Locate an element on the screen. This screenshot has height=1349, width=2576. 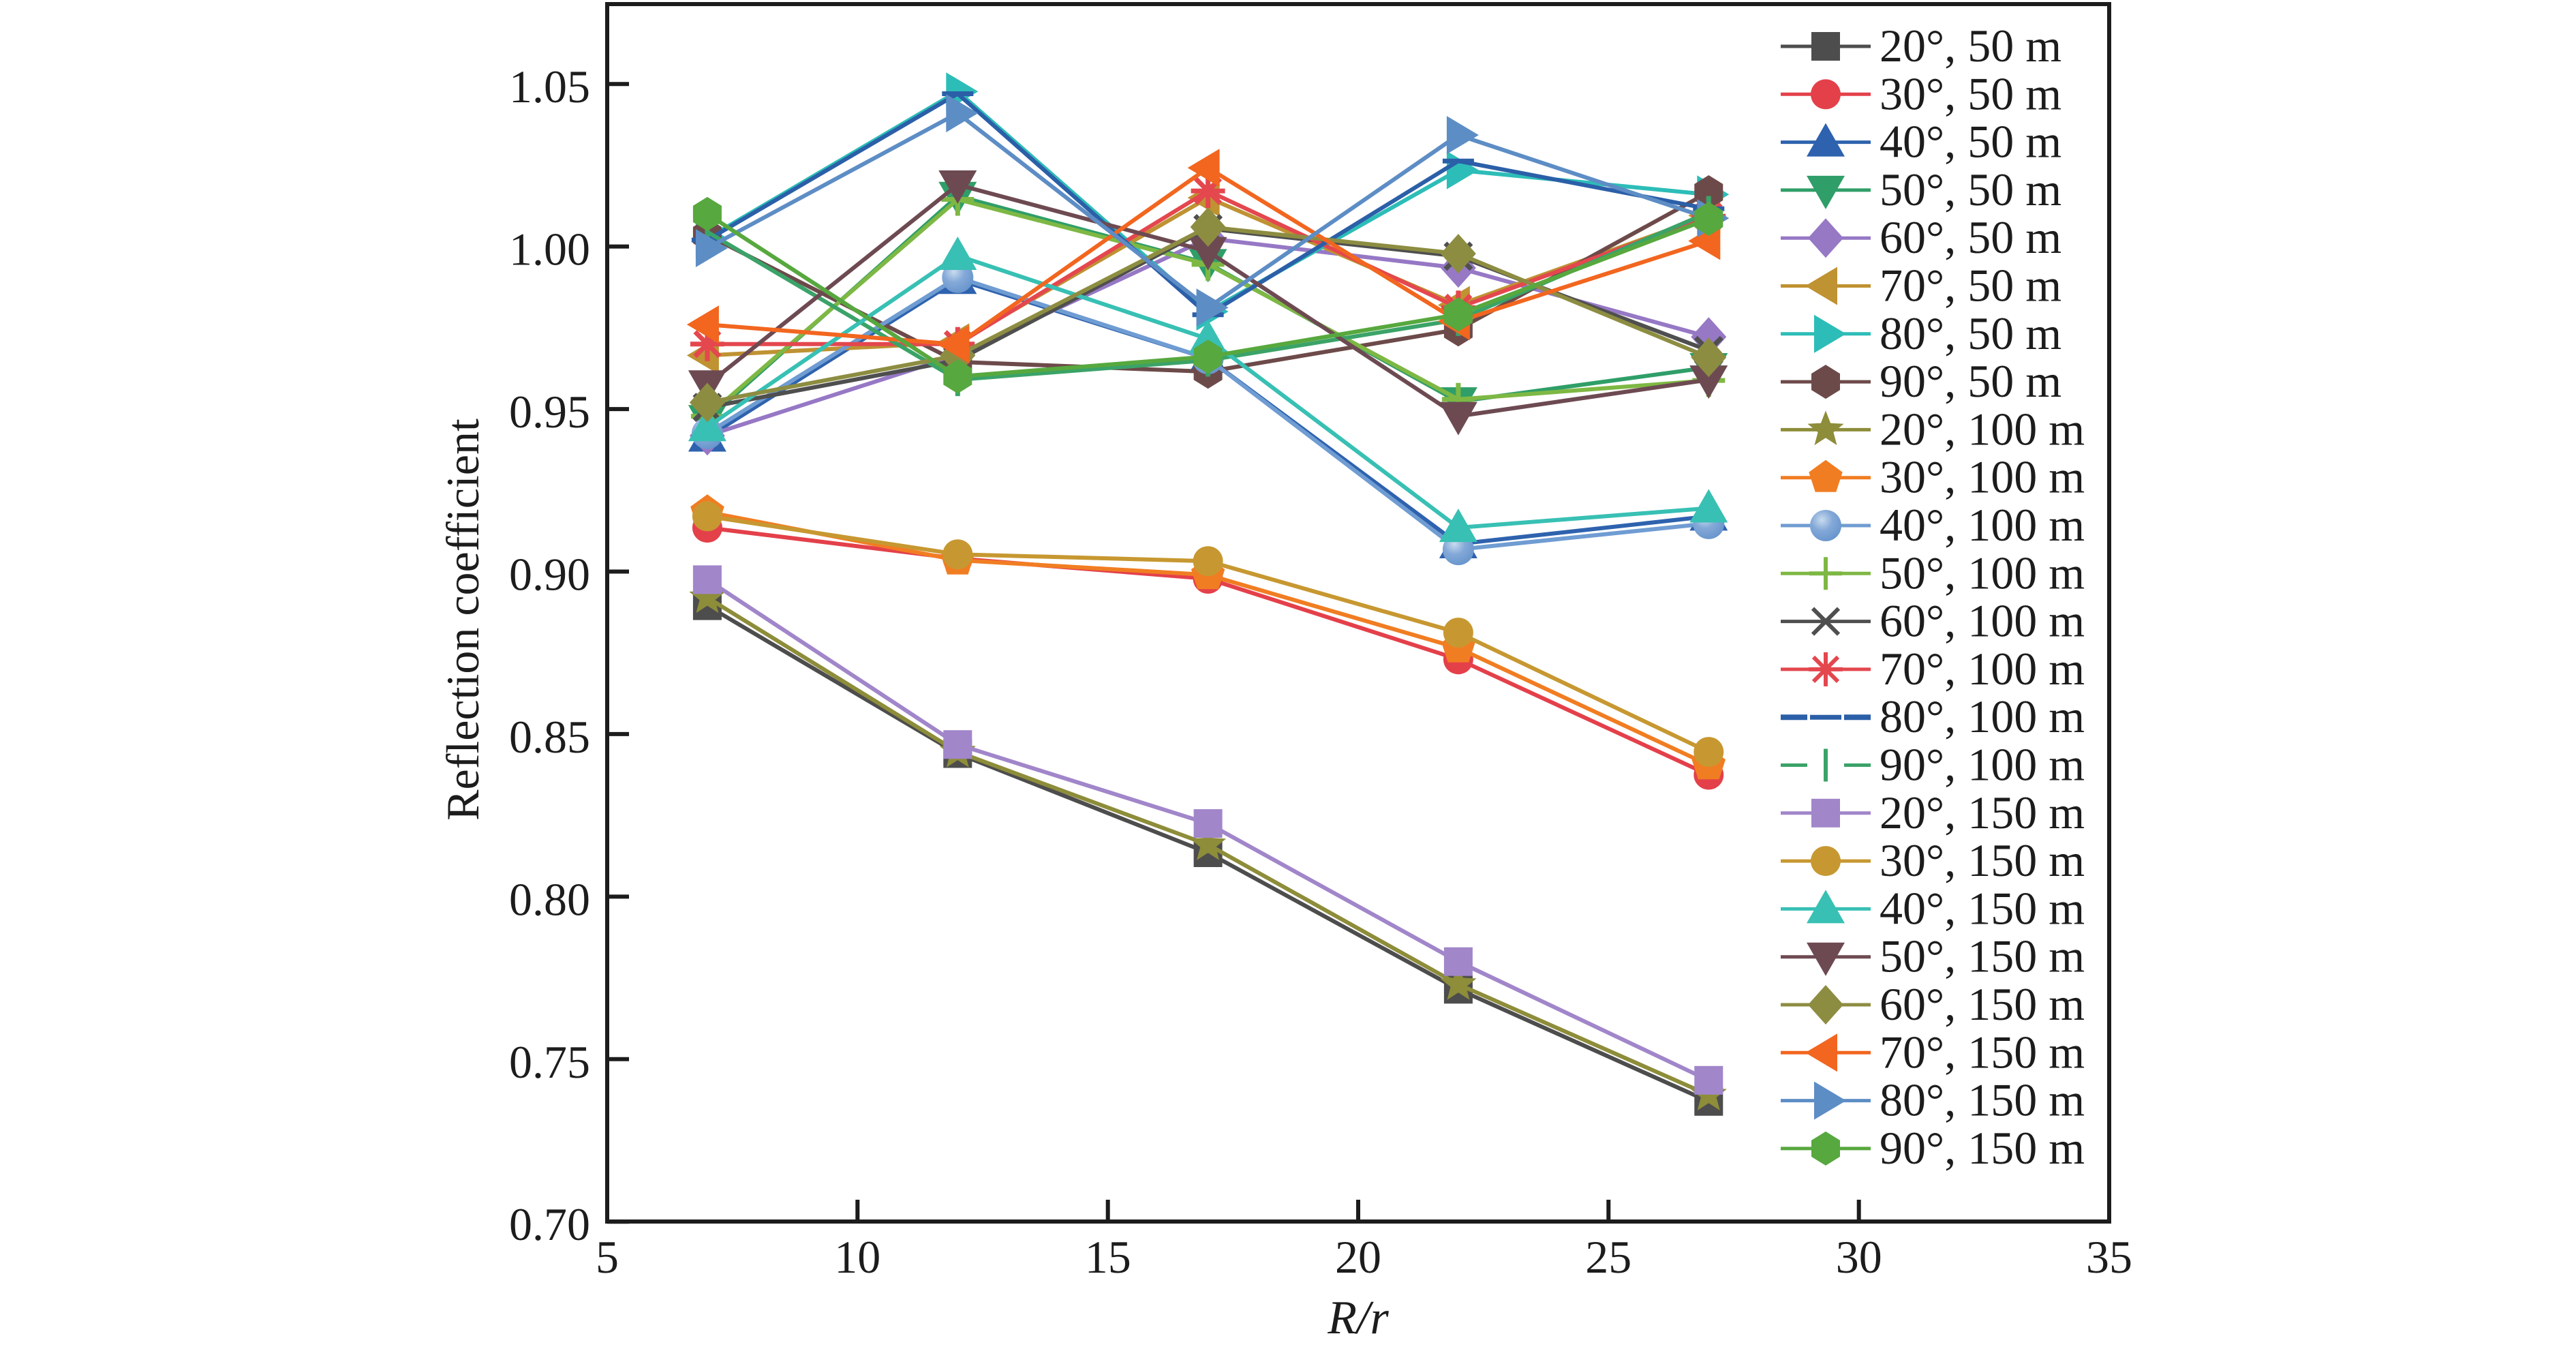
svg-text: 70°, 100 m is located at coordinates (1983, 669).